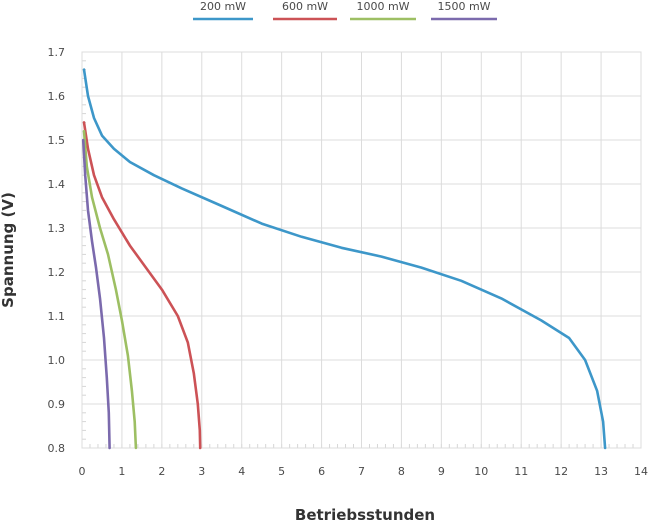  I want to click on x-tick-label: 9, so click(441, 471).